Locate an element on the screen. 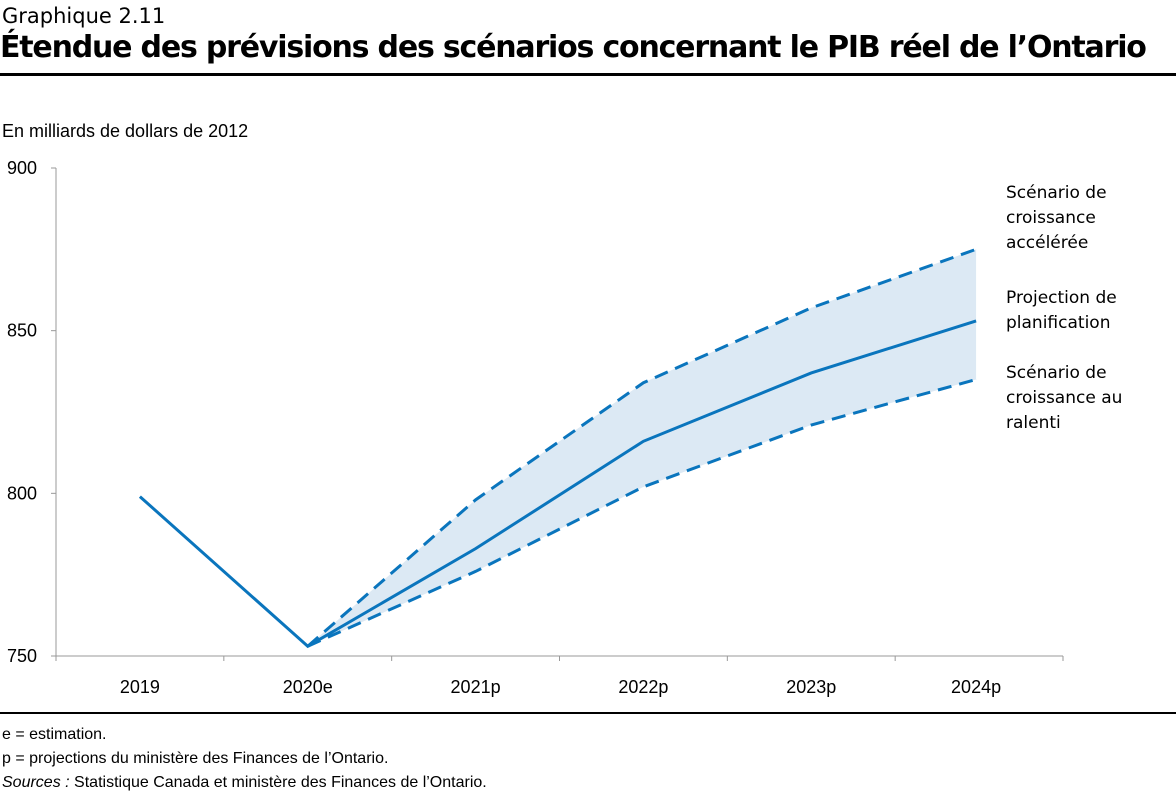  x-tick-label: 2024p is located at coordinates (976, 687).